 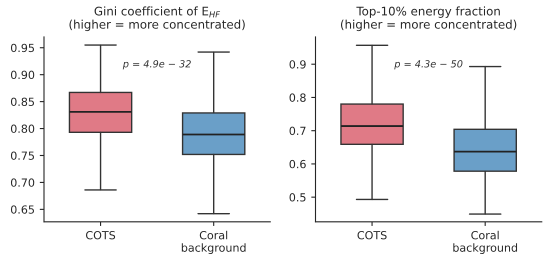 What do you see at coordinates (22, 209) in the screenshot?
I see `y-tick-label: 0.65` at bounding box center [22, 209].